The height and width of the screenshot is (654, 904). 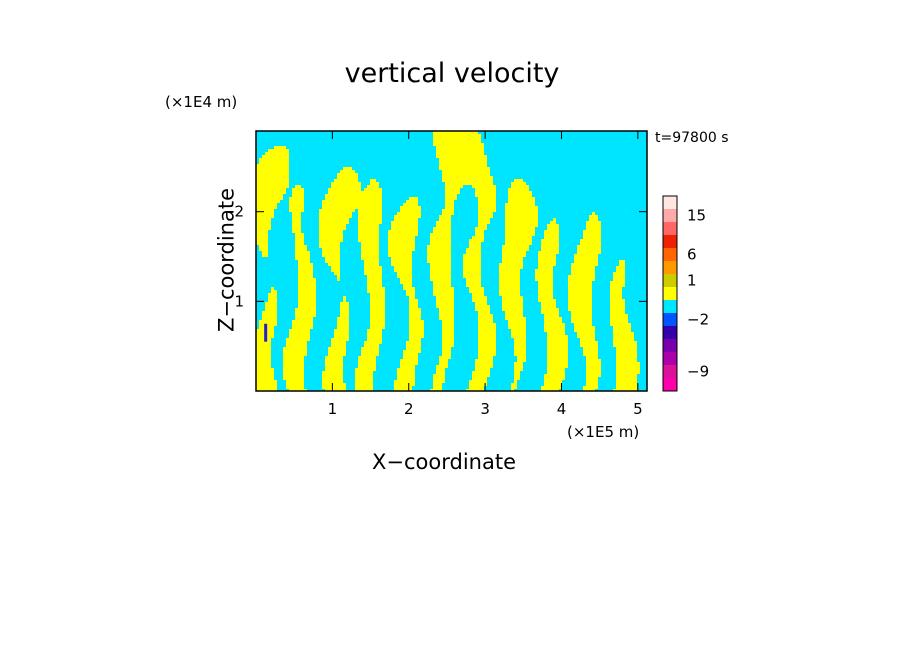 I want to click on y-tick-label: 1, so click(x=239, y=301).